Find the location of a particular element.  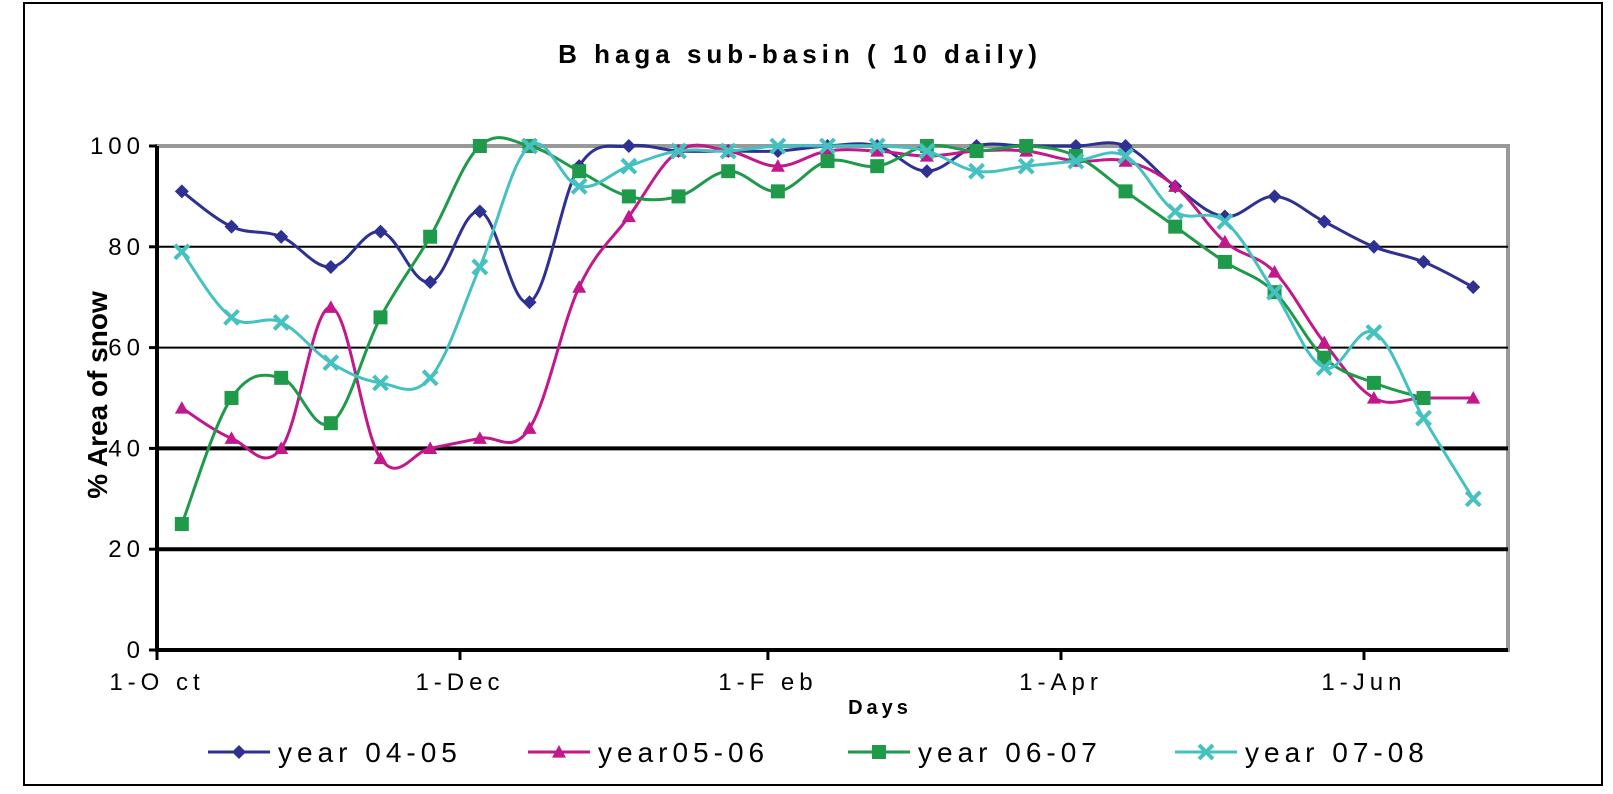

y-axis-label: % Area of snow is located at coordinates (97, 395).